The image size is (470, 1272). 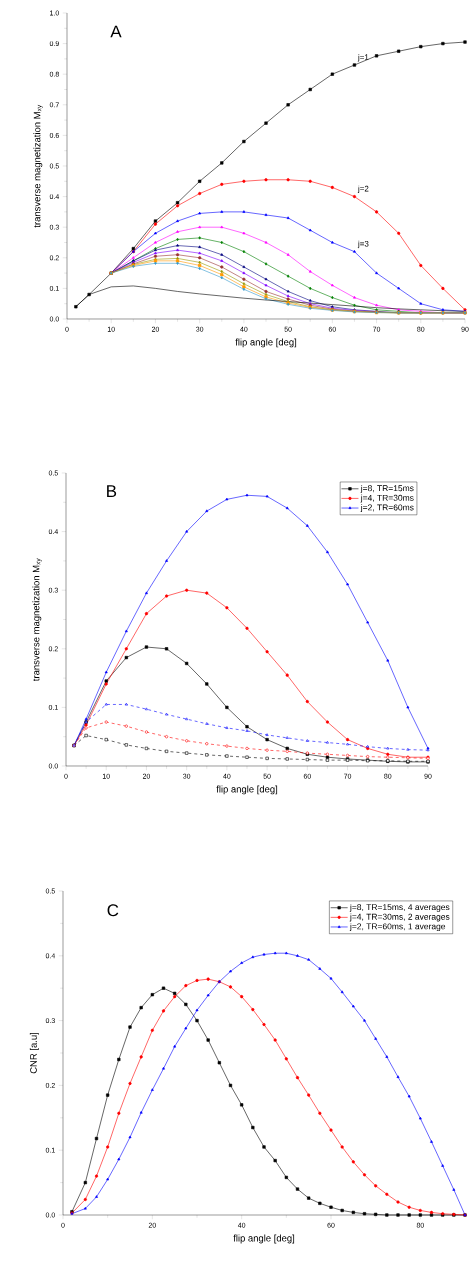 I want to click on legend-label: j=4, TR=30ms, 2 averages, so click(x=399, y=917).